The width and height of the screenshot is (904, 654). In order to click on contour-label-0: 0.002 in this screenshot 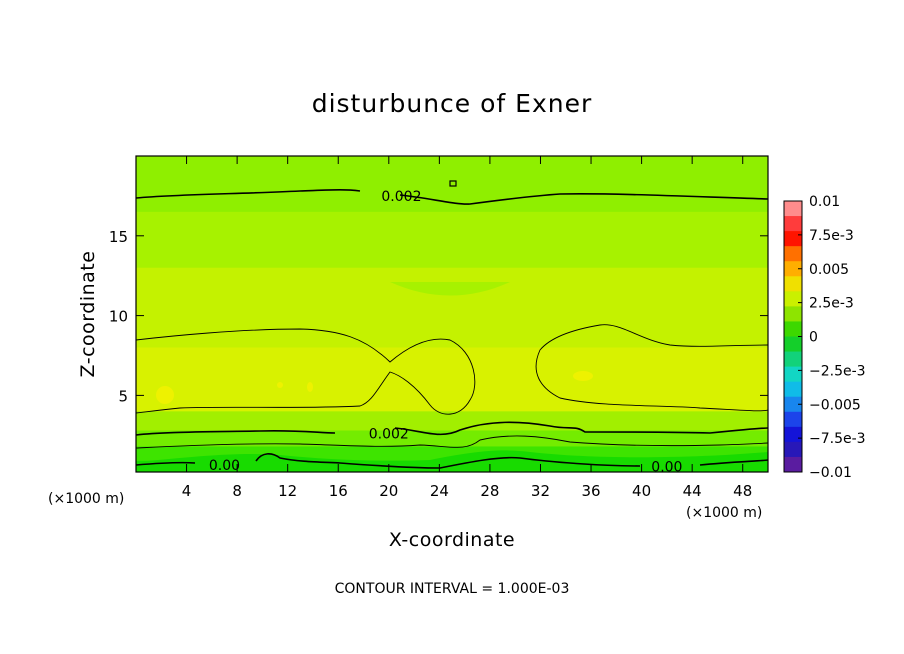, I will do `click(401, 197)`.